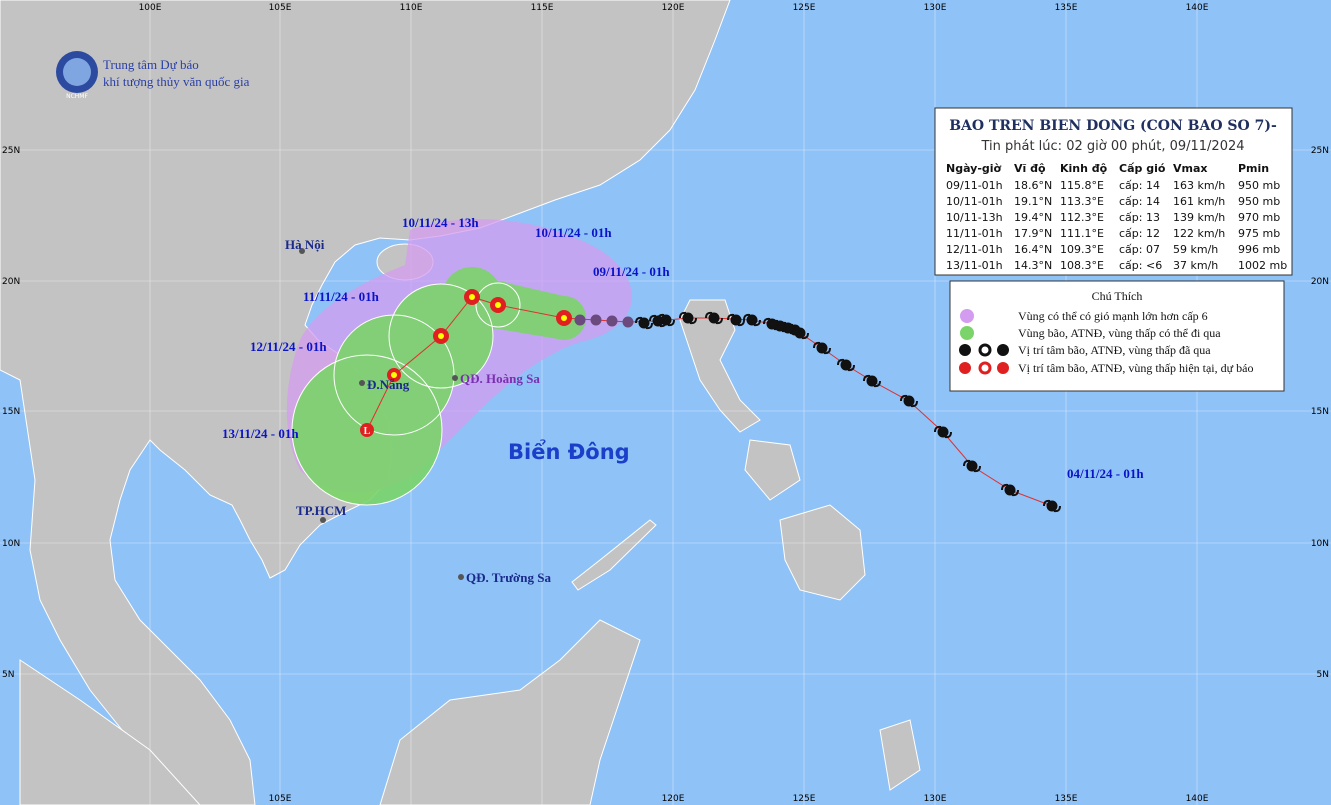 Image resolution: width=1331 pixels, height=805 pixels. I want to click on table-cell: 12/11-01h, so click(974, 249).